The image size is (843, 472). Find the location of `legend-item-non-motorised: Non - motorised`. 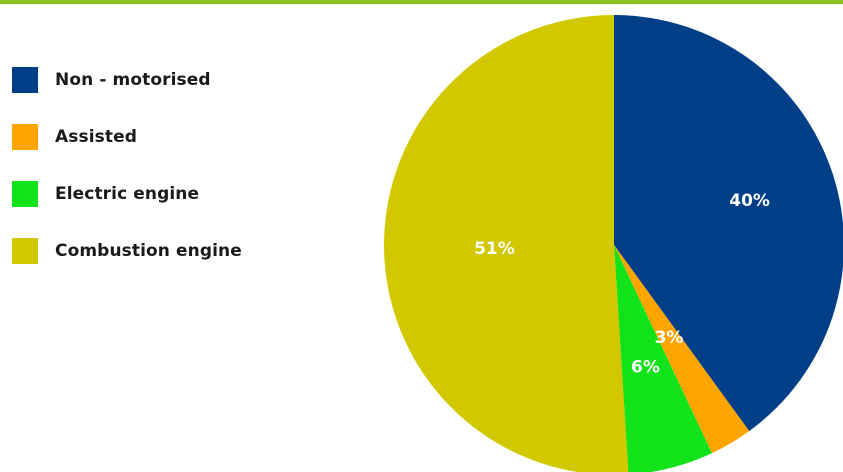

legend-item-non-motorised: Non - motorised is located at coordinates (127, 80).